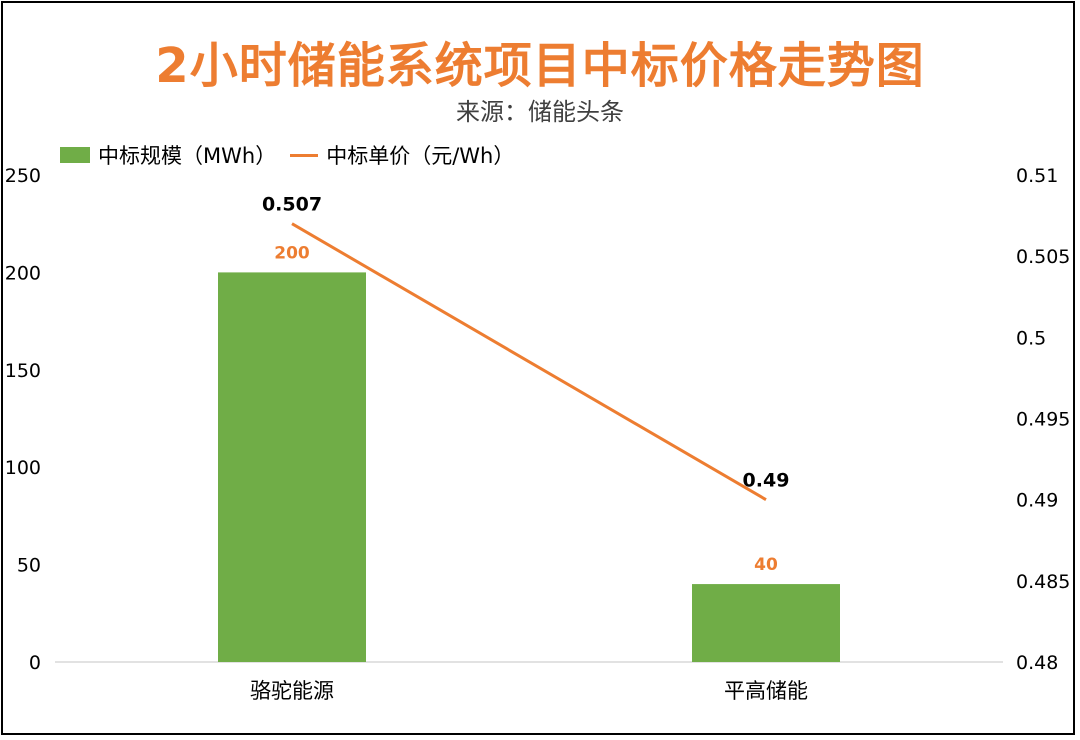 The image size is (1080, 740). I want to click on chart-subtitle: 来源：储能头条, so click(540, 112).